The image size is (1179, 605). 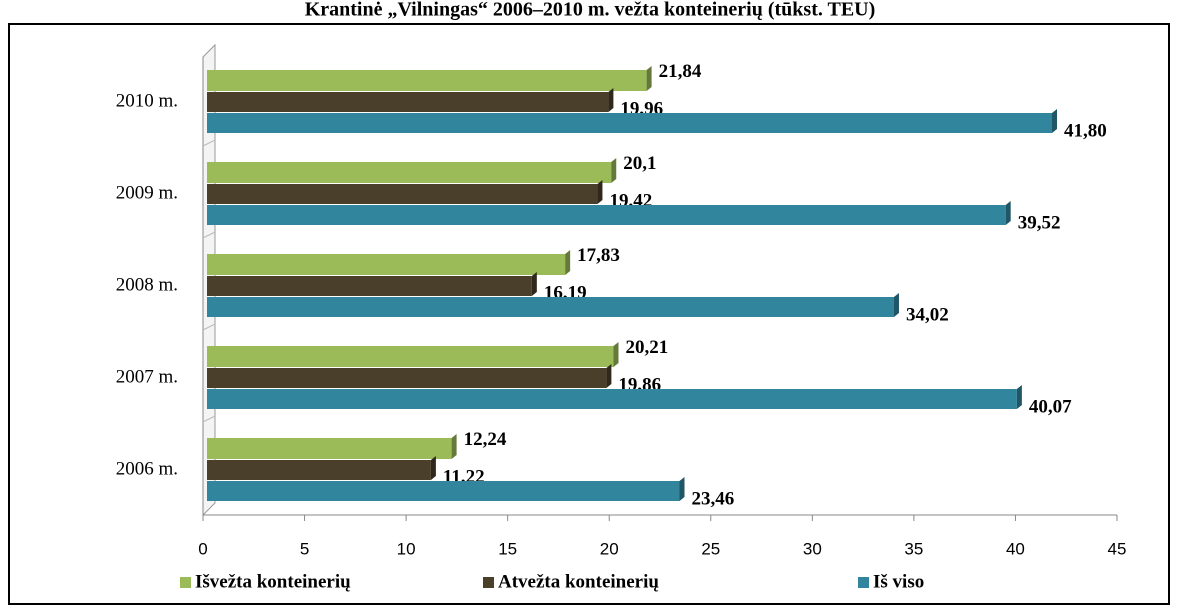 I want to click on x-tick-label: 0, so click(x=202, y=548).